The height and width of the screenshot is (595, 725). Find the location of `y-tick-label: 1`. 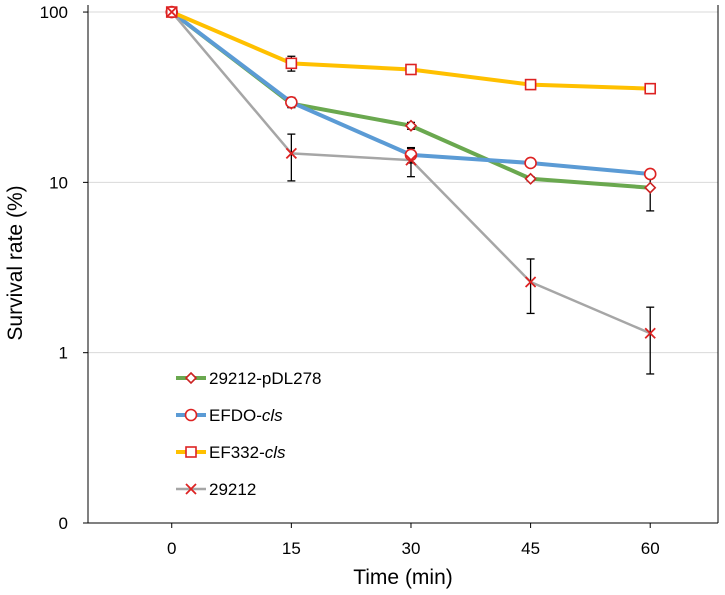

y-tick-label: 1 is located at coordinates (63, 353).